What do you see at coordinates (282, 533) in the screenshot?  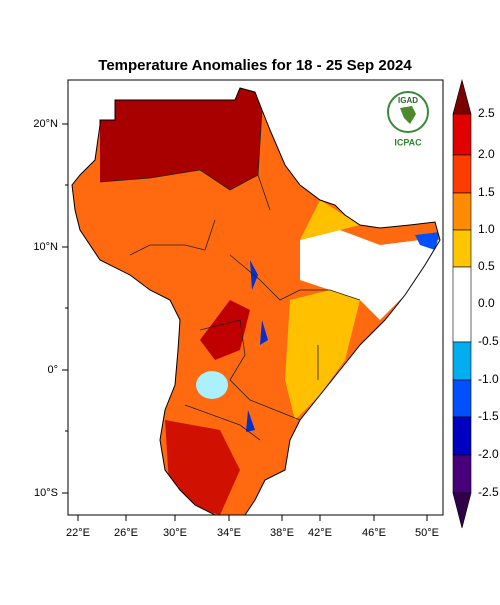 I see `lon-label: 38°E` at bounding box center [282, 533].